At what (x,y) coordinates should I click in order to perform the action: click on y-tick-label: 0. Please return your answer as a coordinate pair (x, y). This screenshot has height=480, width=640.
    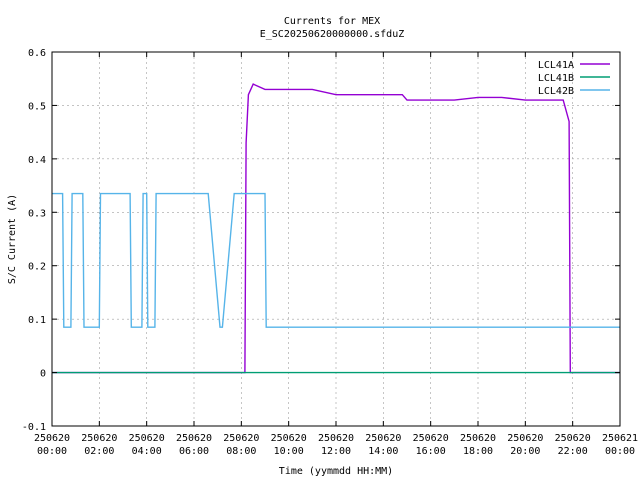
    Looking at the image, I should click on (43, 374).